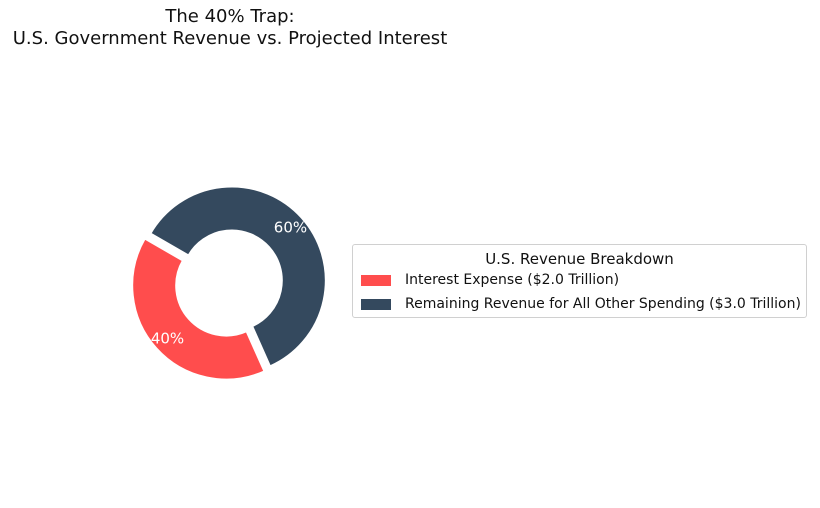 This screenshot has width=820, height=508. What do you see at coordinates (376, 280) in the screenshot?
I see `legend-swatch-interest-expense` at bounding box center [376, 280].